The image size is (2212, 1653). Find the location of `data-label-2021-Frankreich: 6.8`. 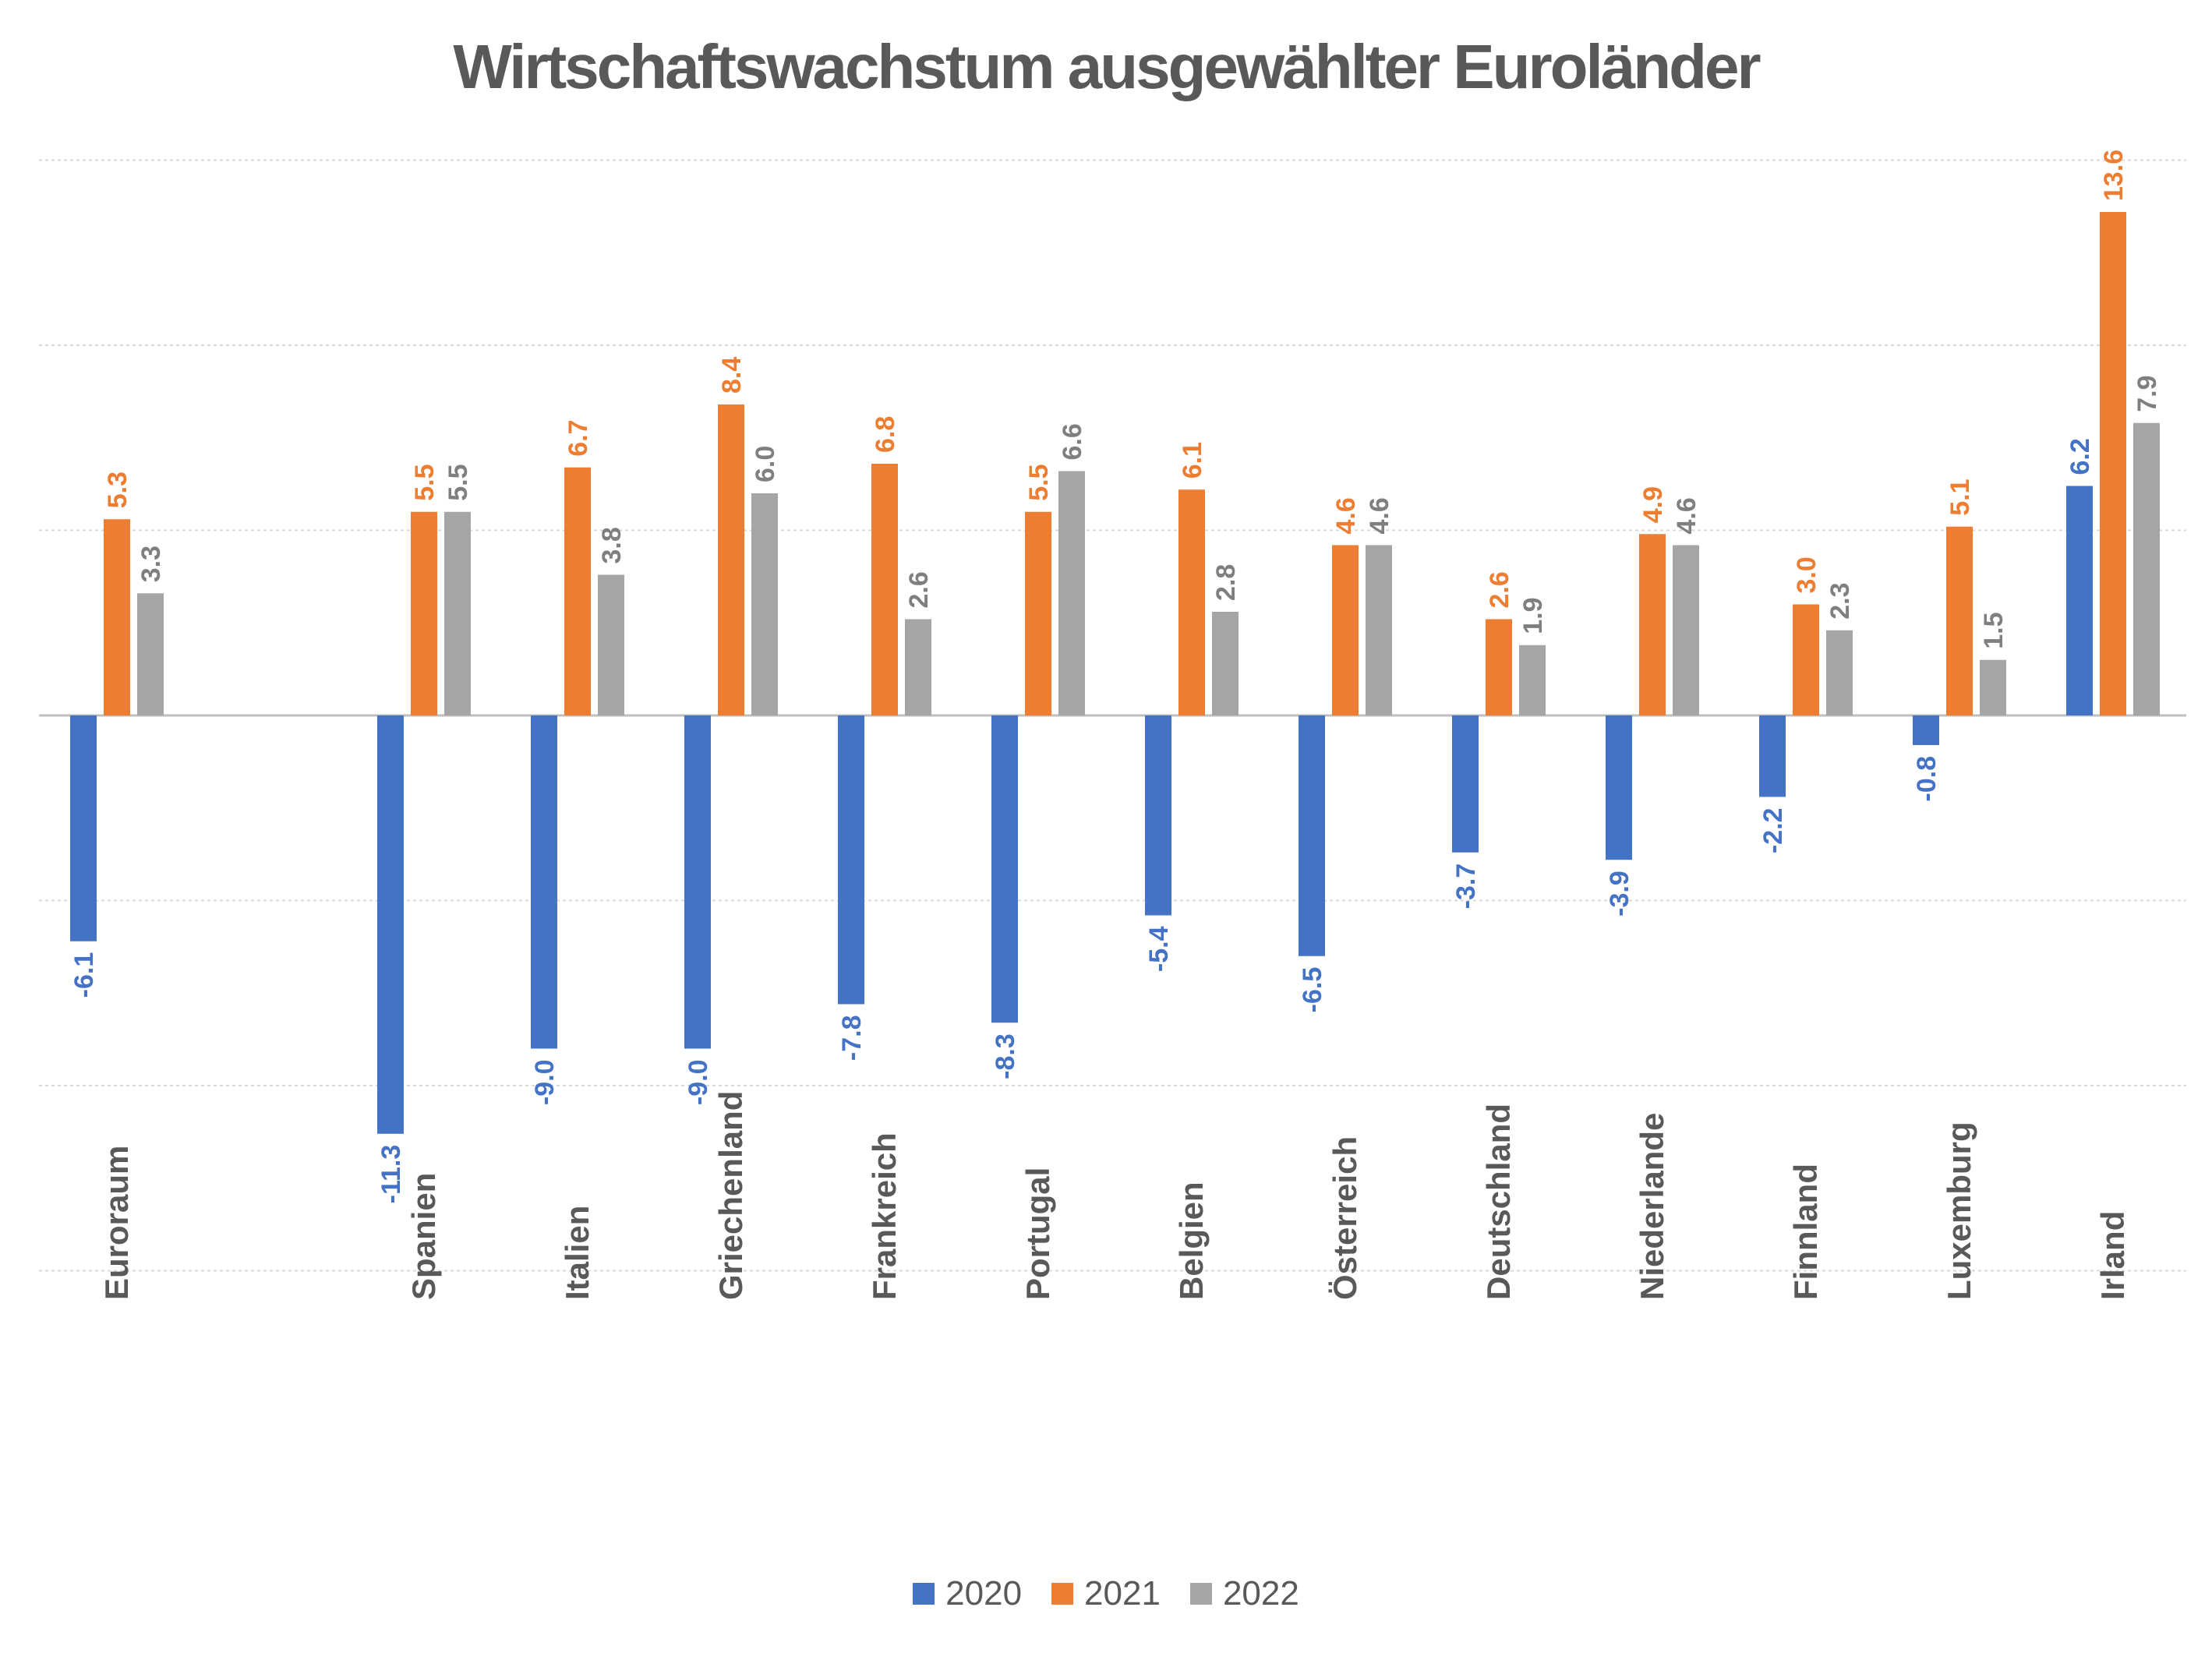

data-label-2021-Frankreich: 6.8 is located at coordinates (885, 434).